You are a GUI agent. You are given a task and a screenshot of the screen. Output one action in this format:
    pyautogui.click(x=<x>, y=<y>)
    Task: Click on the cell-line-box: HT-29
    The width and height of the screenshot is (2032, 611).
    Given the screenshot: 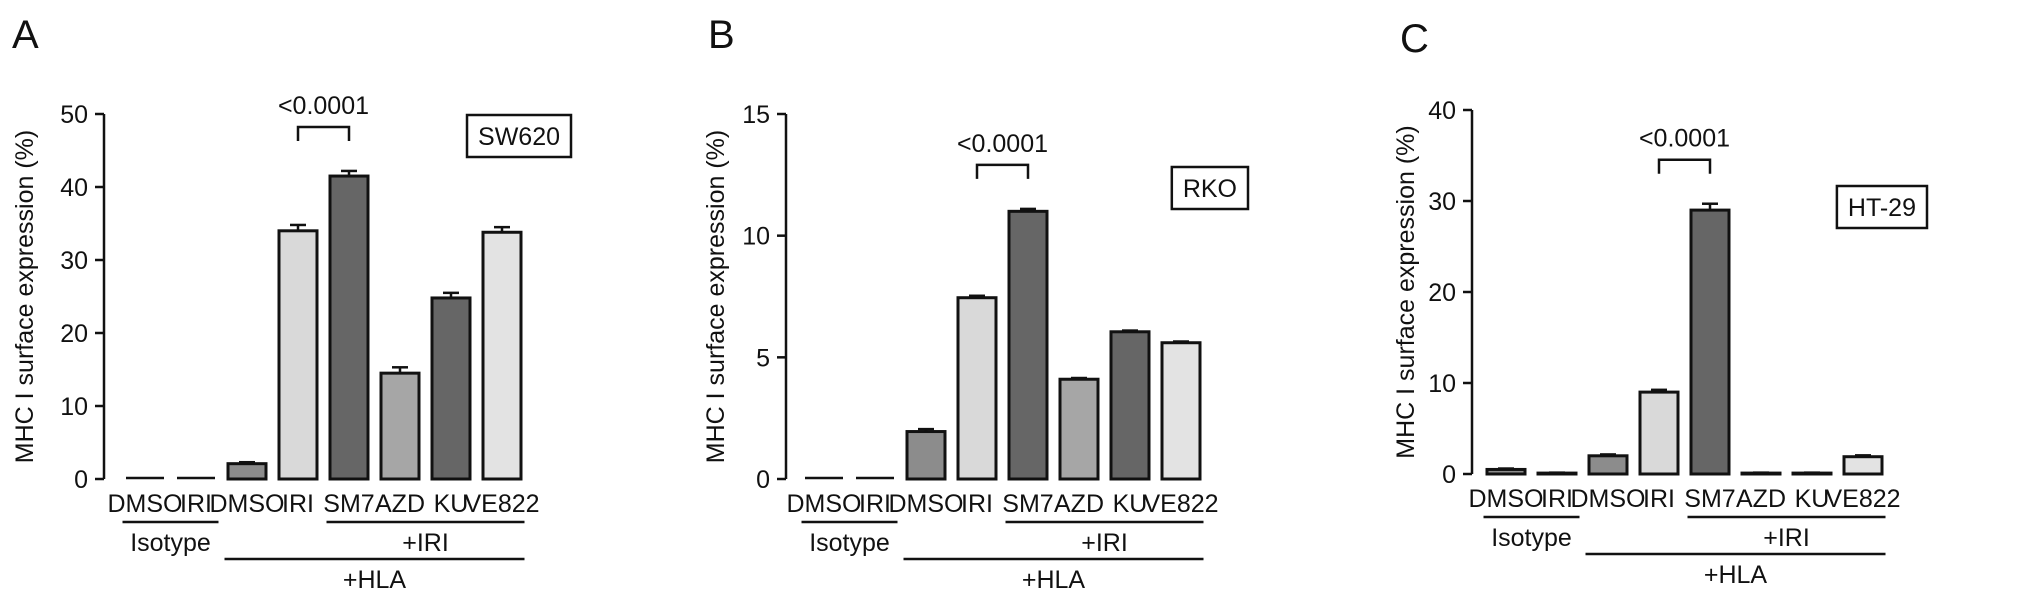 What is the action you would take?
    pyautogui.click(x=1882, y=207)
    